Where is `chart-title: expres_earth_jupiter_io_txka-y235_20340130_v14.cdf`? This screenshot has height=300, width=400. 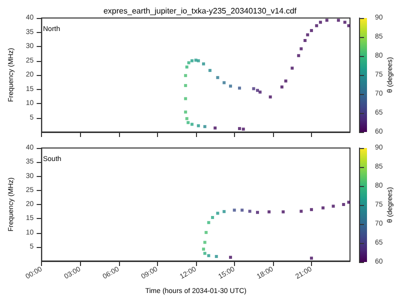
chart-title: expres_earth_jupiter_io_txka-y235_20340130_v14.cdf is located at coordinates (200, 11).